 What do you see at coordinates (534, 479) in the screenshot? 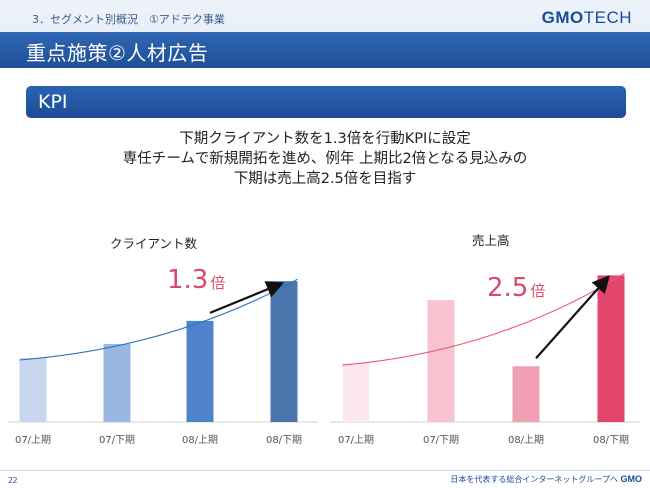
I see `footer-tagline-text: 日本を代表する総合インターネットグループへ` at bounding box center [534, 479].